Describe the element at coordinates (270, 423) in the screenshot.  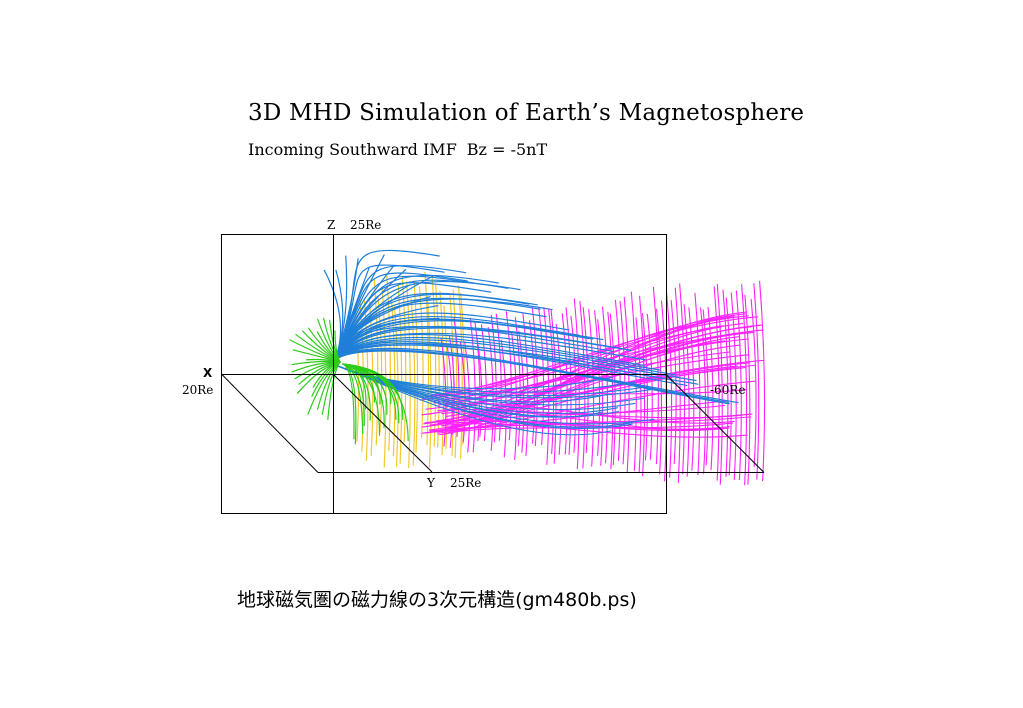
I see `plane-front-edge` at that location.